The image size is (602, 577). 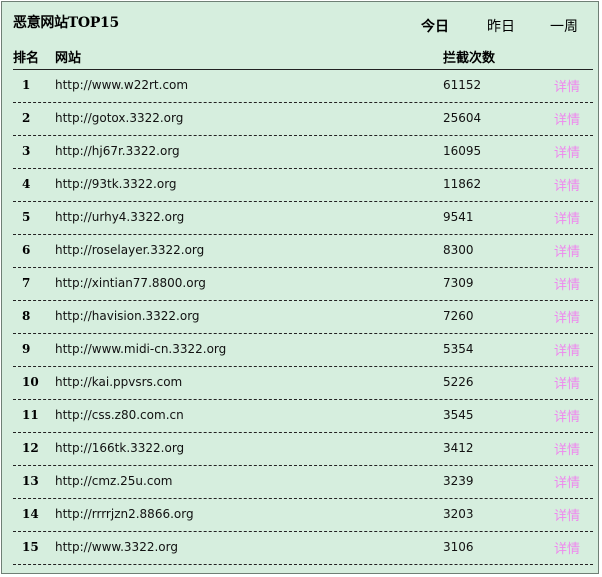 What do you see at coordinates (458, 415) in the screenshot?
I see `row-block-count: 3545` at bounding box center [458, 415].